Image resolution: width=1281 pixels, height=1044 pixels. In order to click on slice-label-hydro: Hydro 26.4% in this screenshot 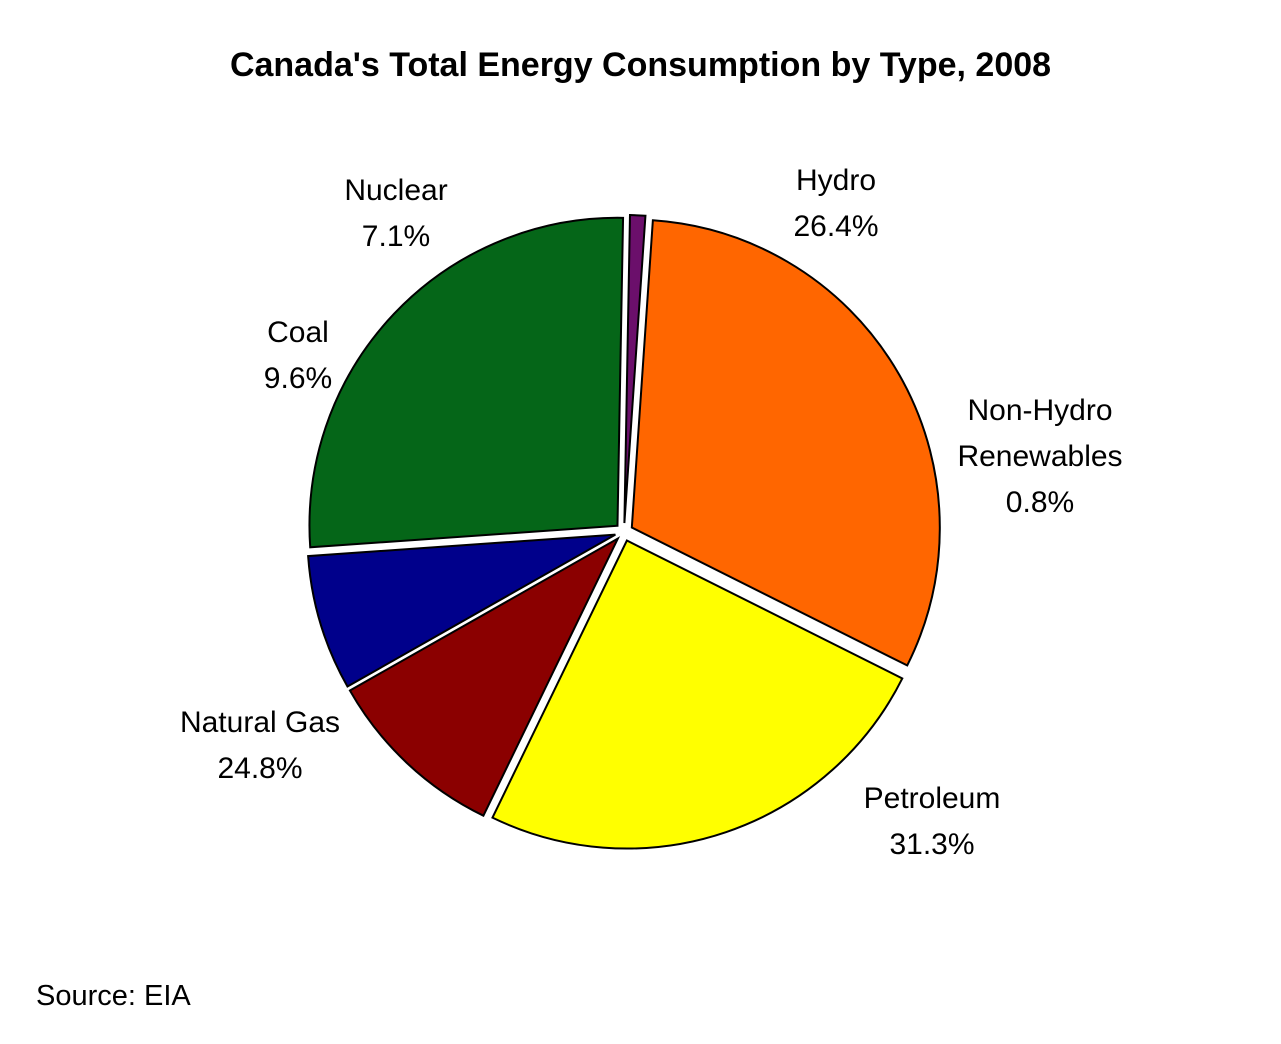, I will do `click(835, 203)`.